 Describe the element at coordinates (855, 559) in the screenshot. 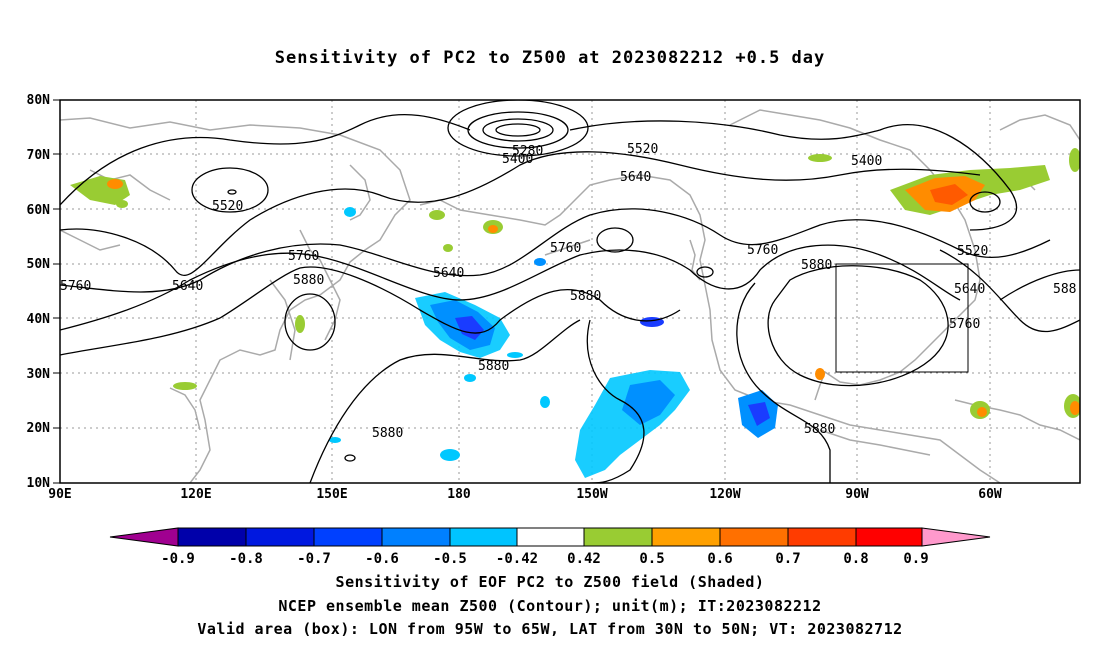

I see `colorbar-label: 0.8` at that location.